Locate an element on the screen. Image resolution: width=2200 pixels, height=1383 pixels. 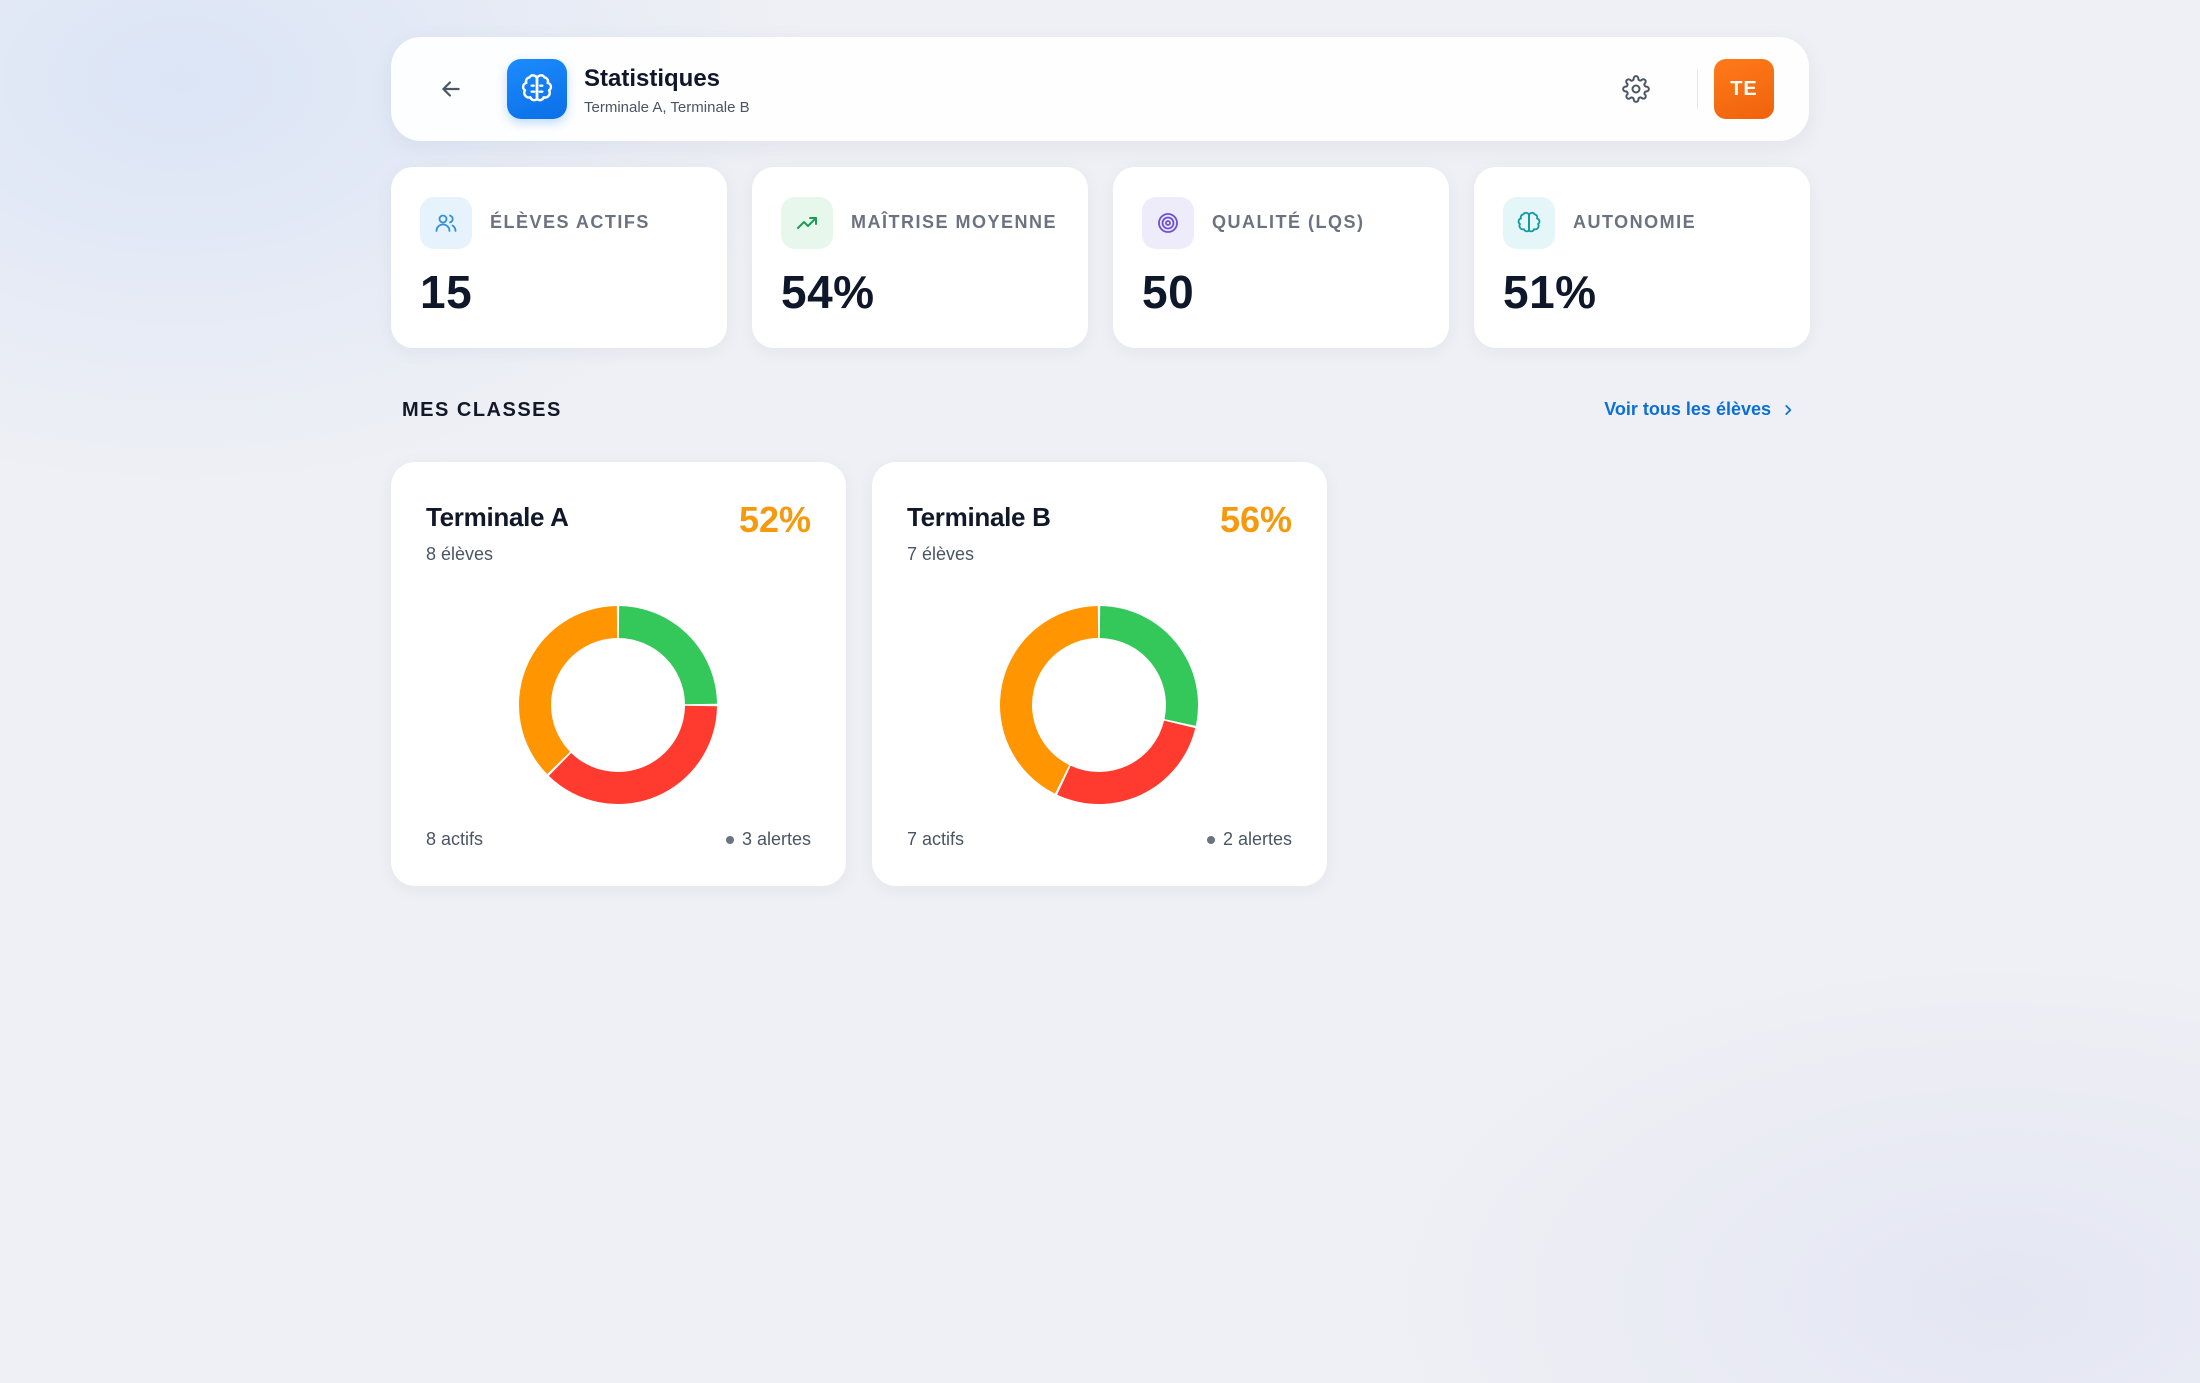
arrow-left-icon is located at coordinates (451, 89).